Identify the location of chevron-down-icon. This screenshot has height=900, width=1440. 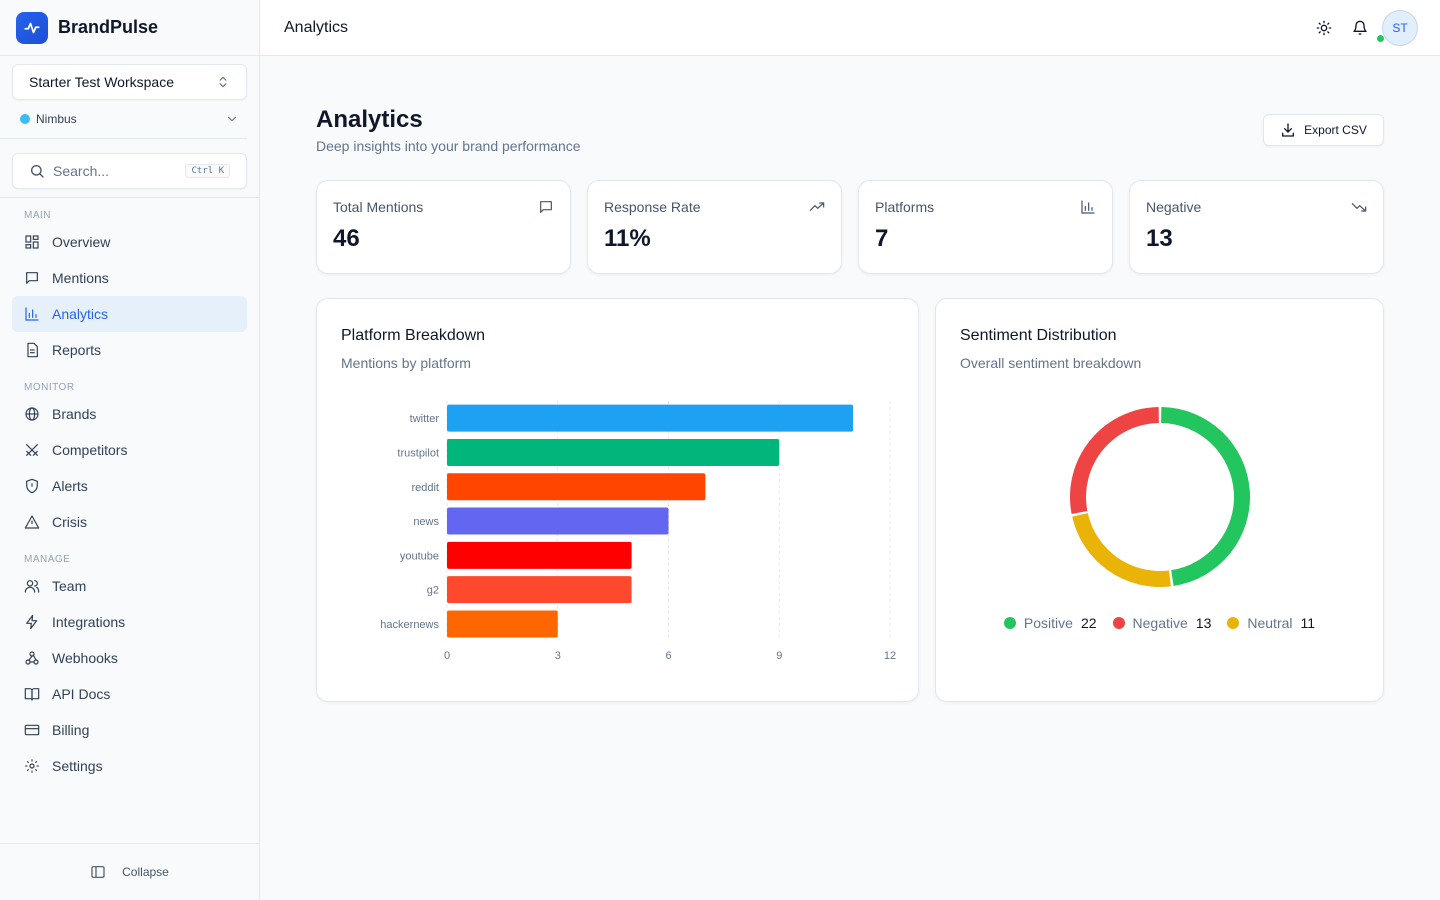
(232, 119).